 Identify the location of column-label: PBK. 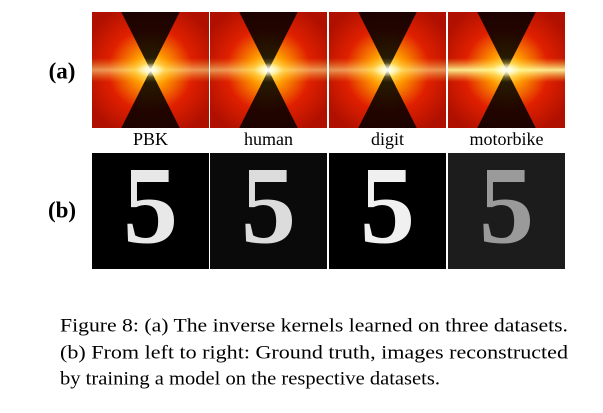
(150, 139).